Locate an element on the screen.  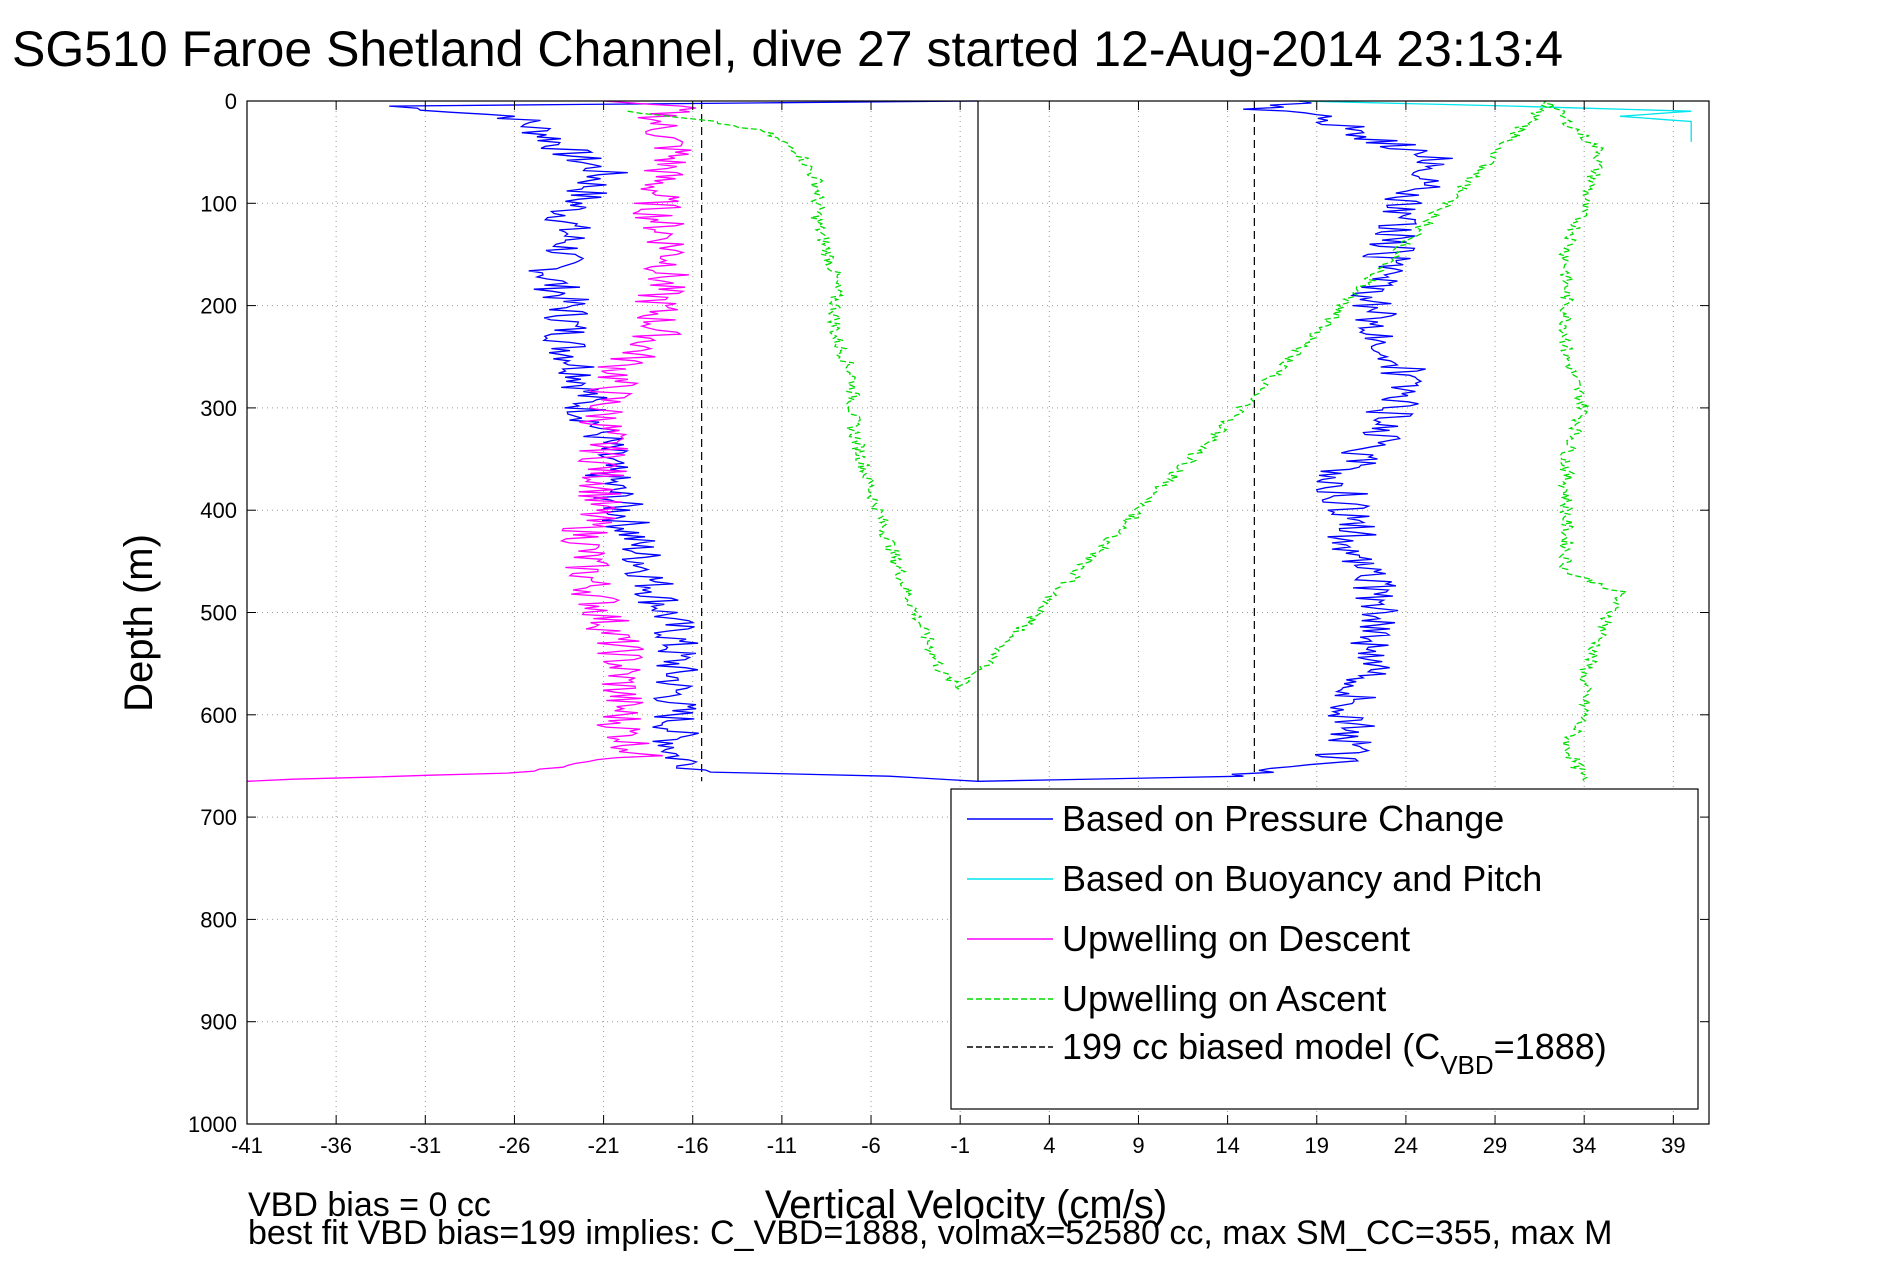
x-tick-label: -16 is located at coordinates (693, 1145).